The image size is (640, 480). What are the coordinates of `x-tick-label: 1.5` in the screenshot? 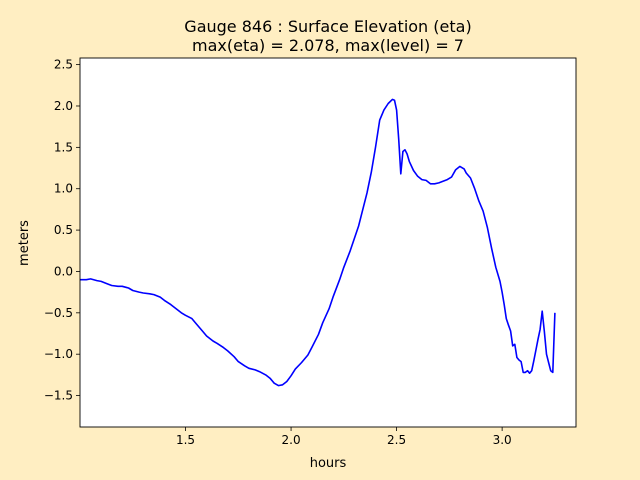 It's located at (185, 440).